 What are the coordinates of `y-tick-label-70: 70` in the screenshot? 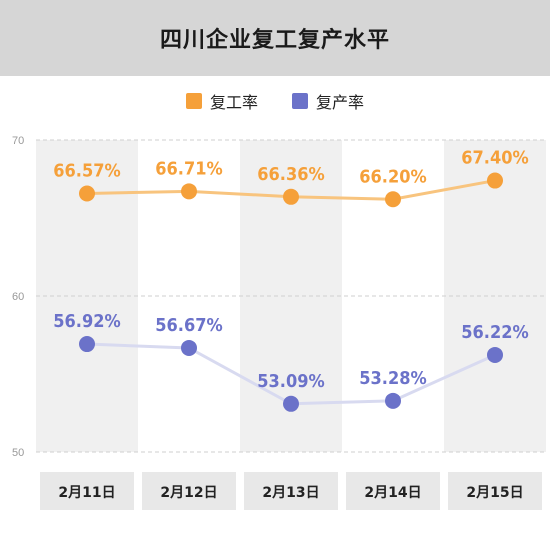 It's located at (18, 141).